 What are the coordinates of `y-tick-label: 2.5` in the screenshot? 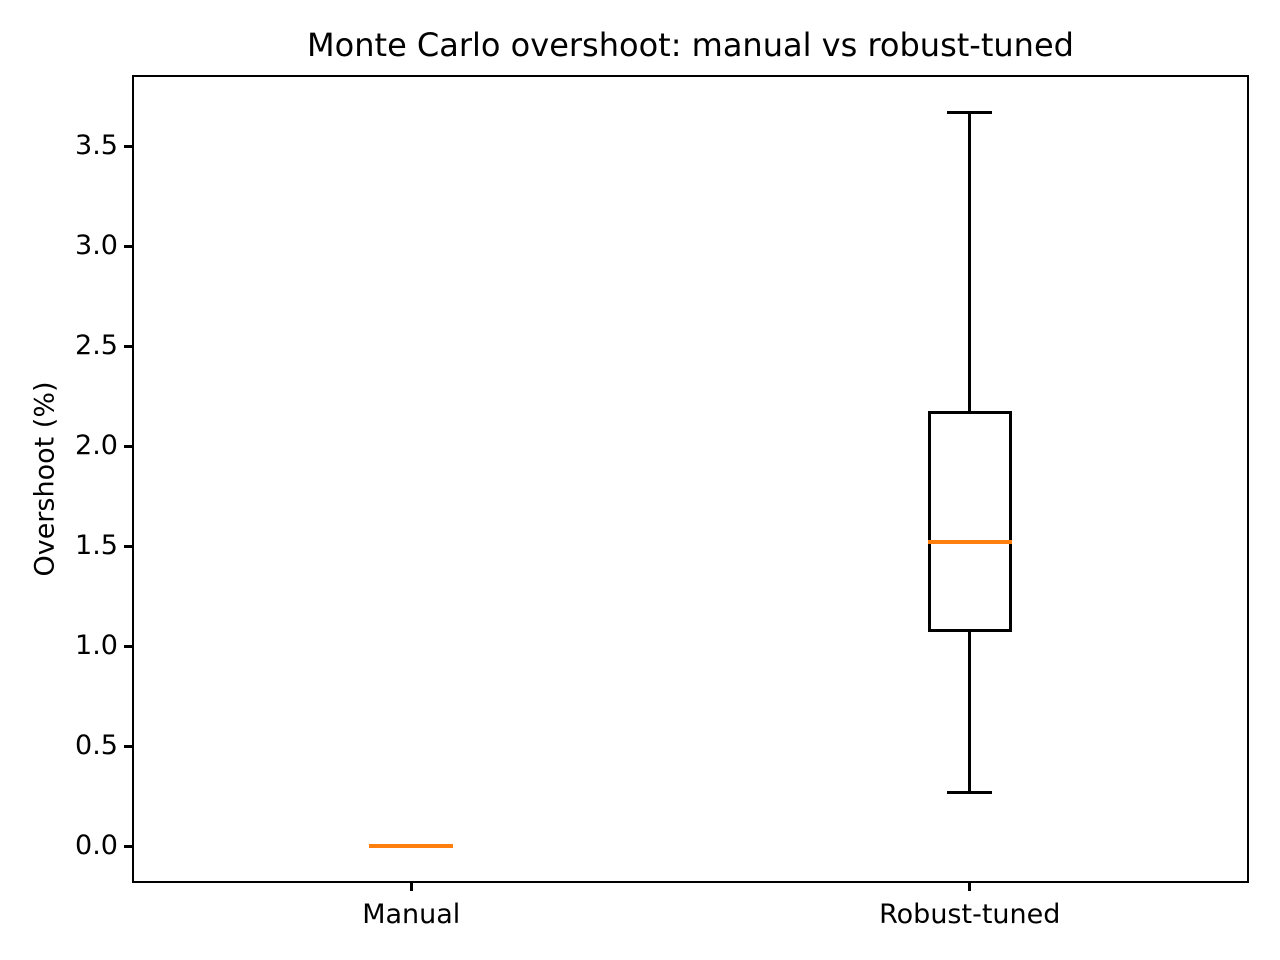 It's located at (96, 345).